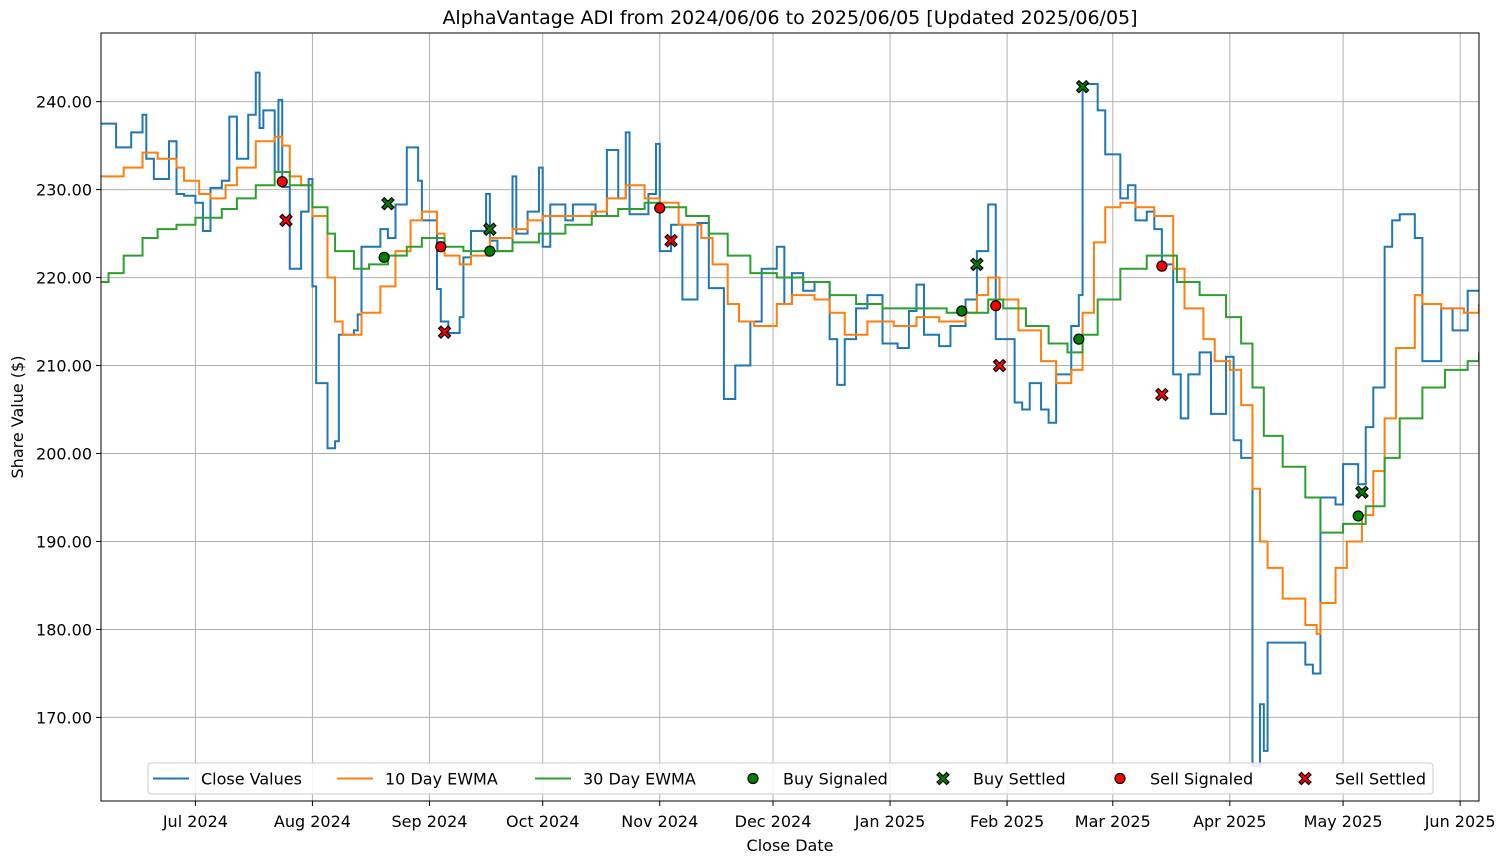 This screenshot has height=864, width=1510. Describe the element at coordinates (1460, 821) in the screenshot. I see `x-tick-label: Jun 2025` at that location.